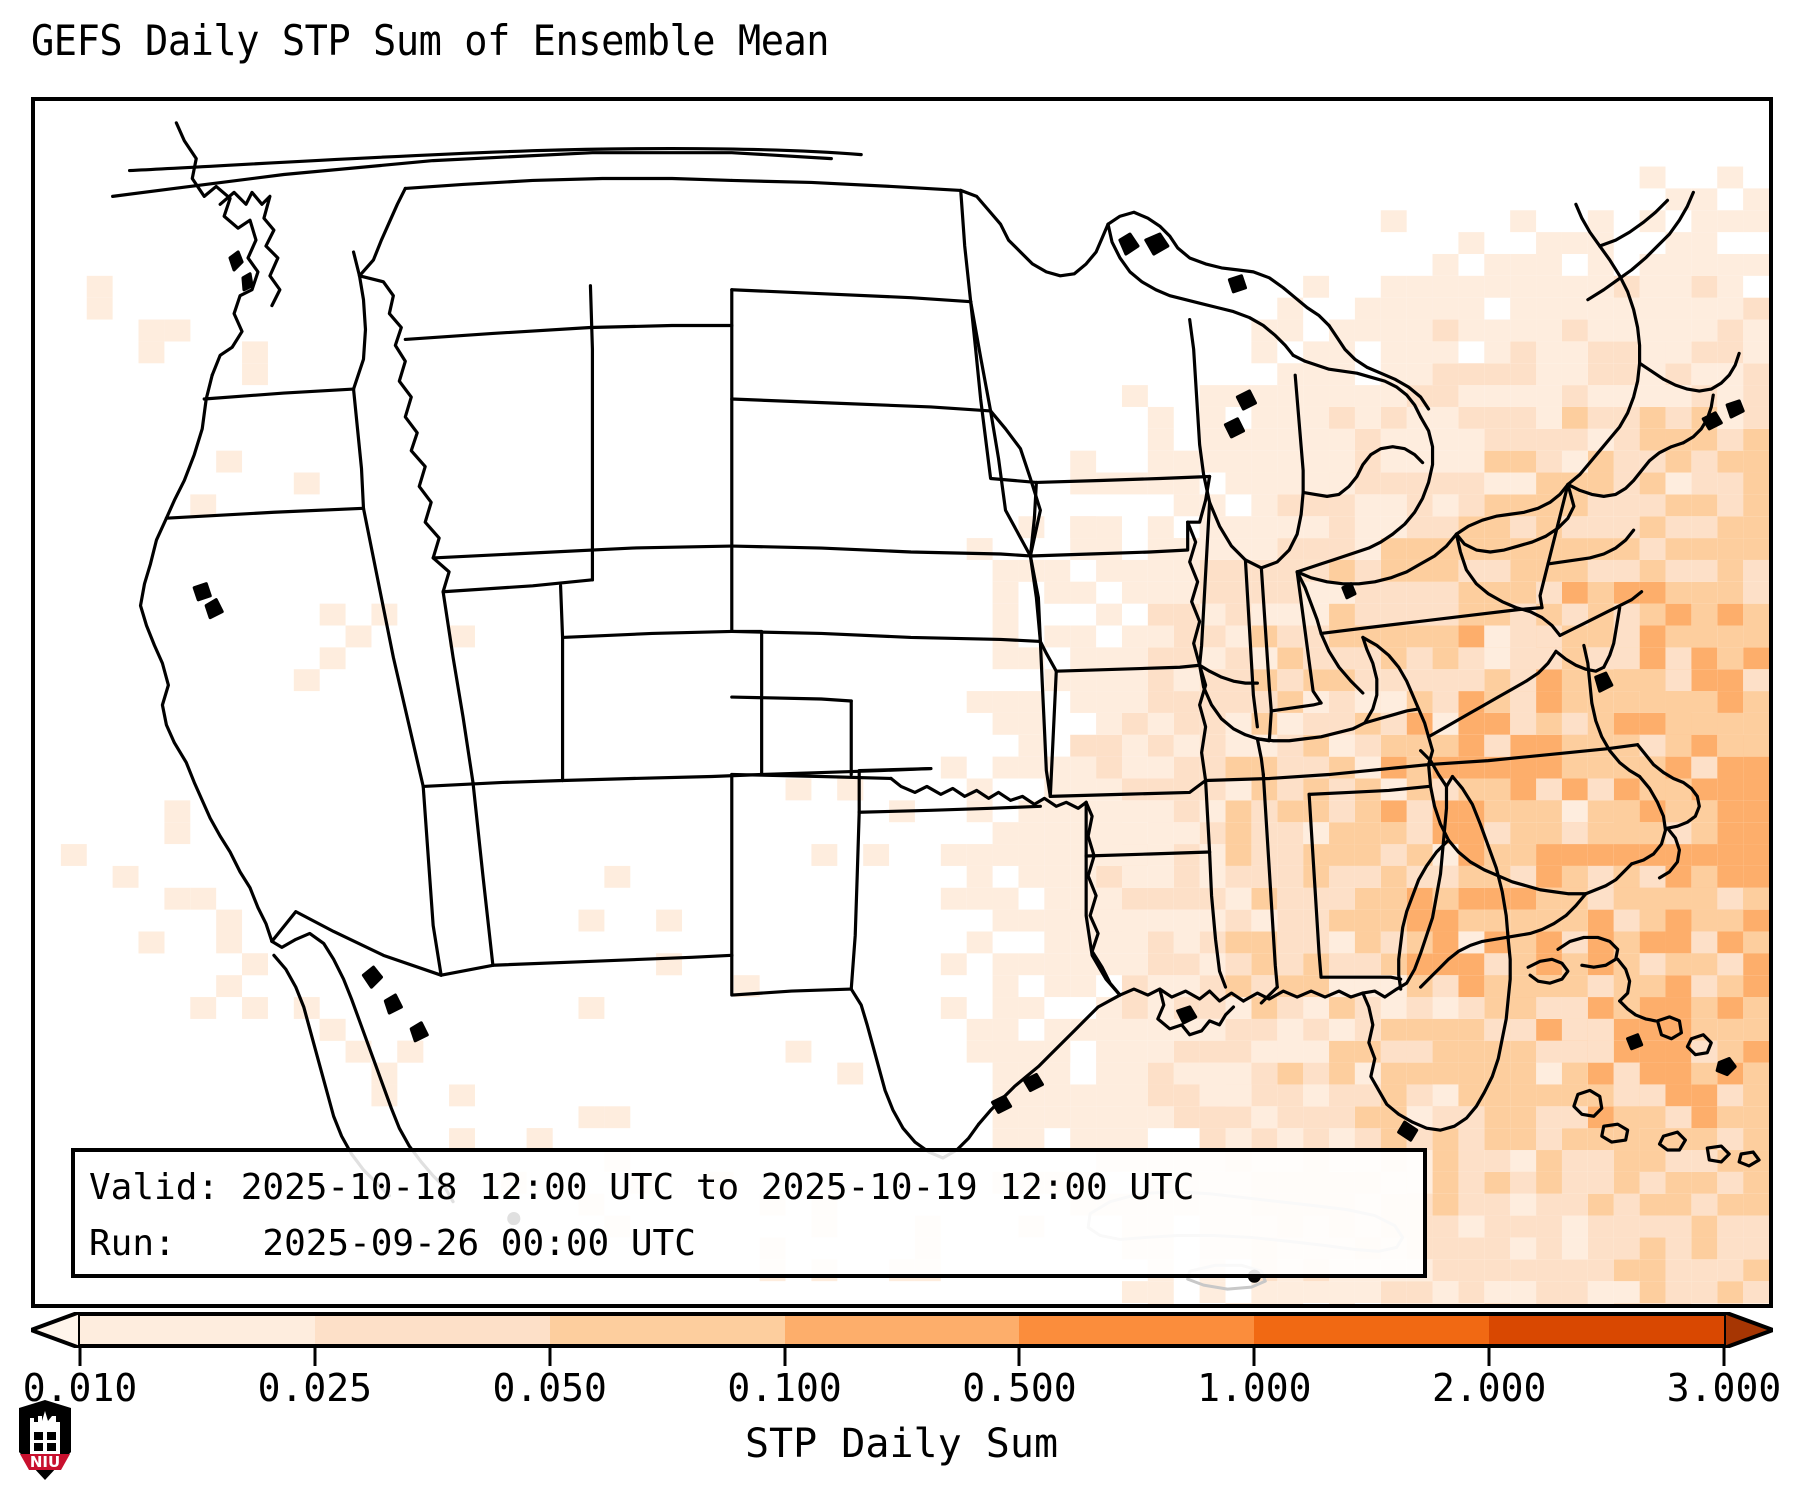 The height and width of the screenshot is (1500, 1803). I want to click on colorbar-tick-label-4: 0.500, so click(1019, 1388).